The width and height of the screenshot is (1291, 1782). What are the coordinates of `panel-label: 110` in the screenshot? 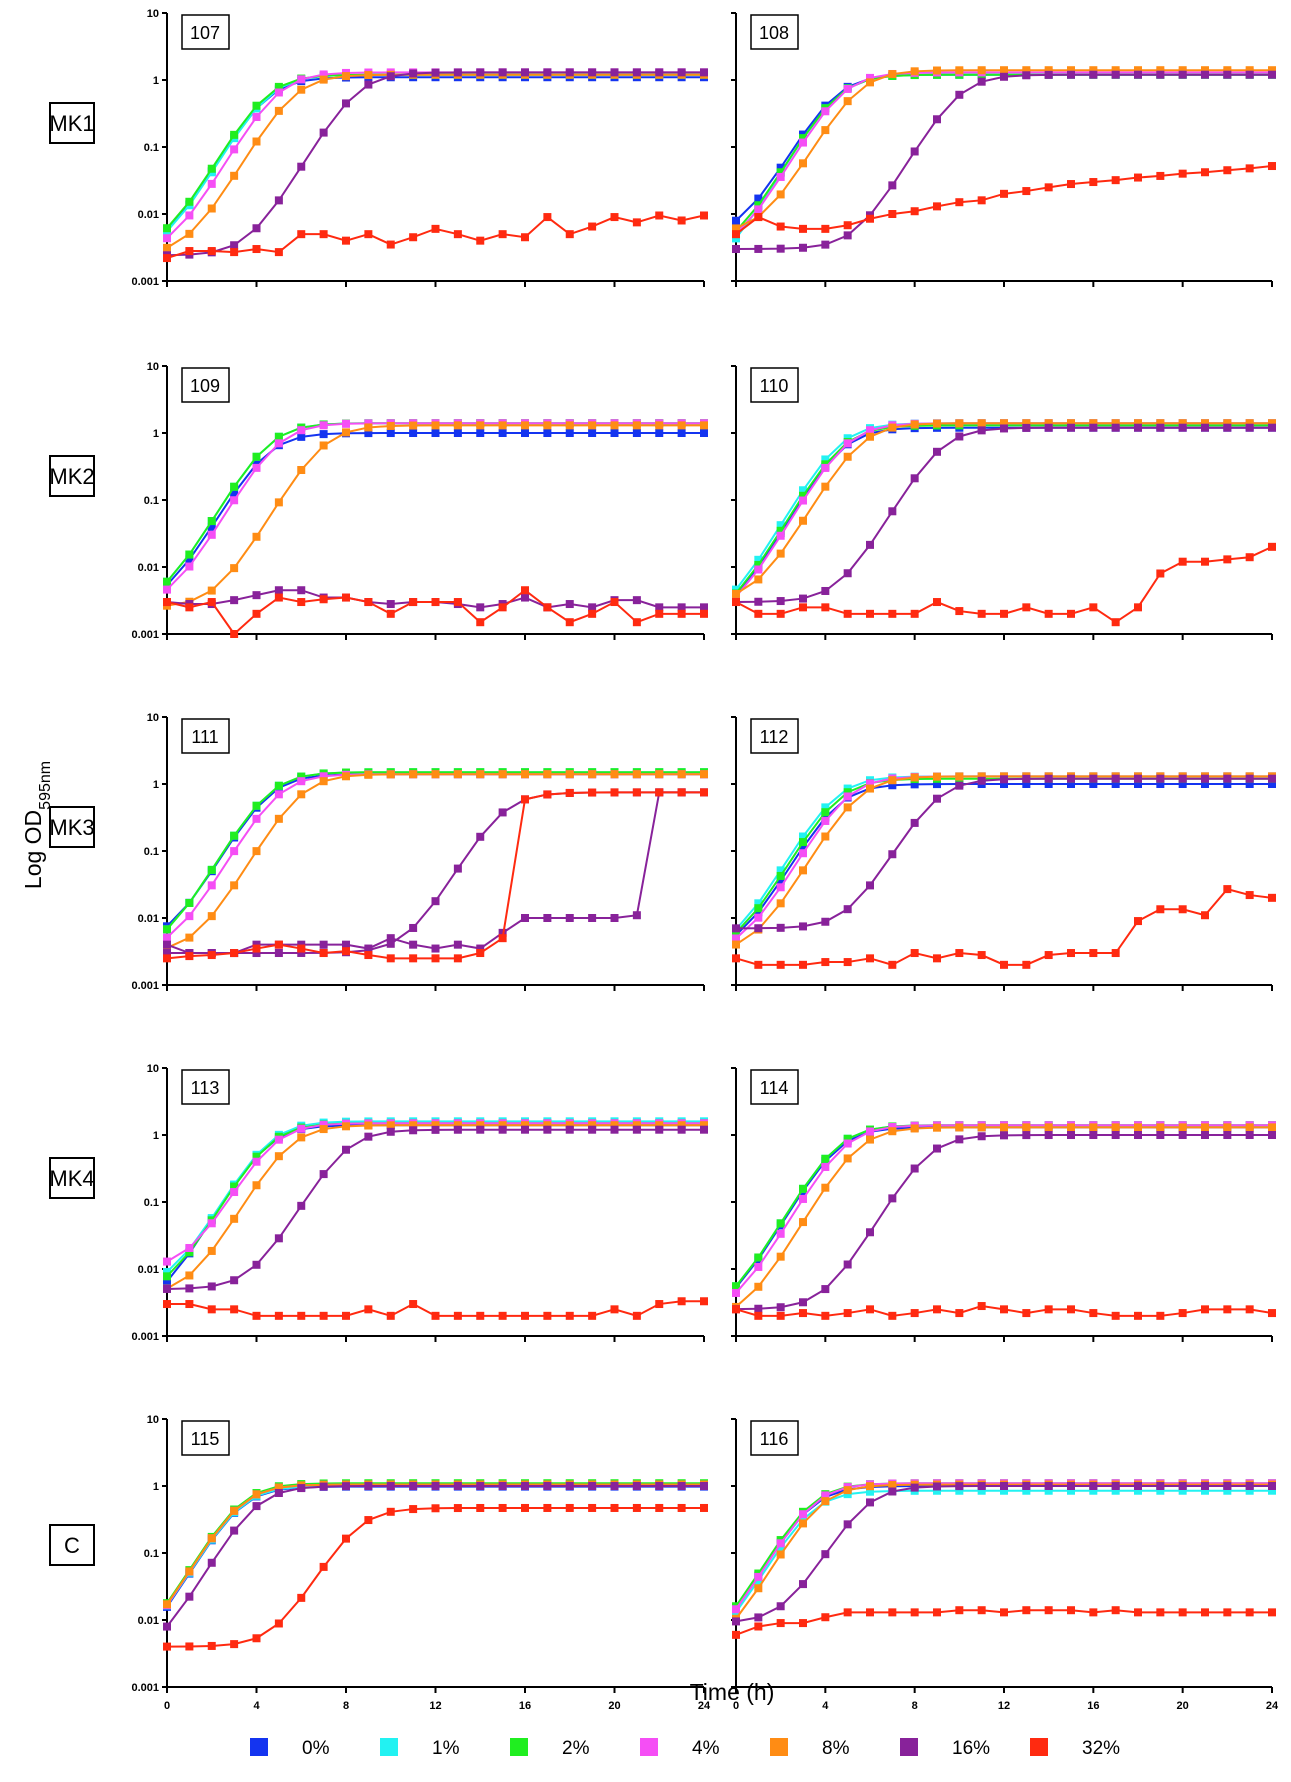 It's located at (774, 386).